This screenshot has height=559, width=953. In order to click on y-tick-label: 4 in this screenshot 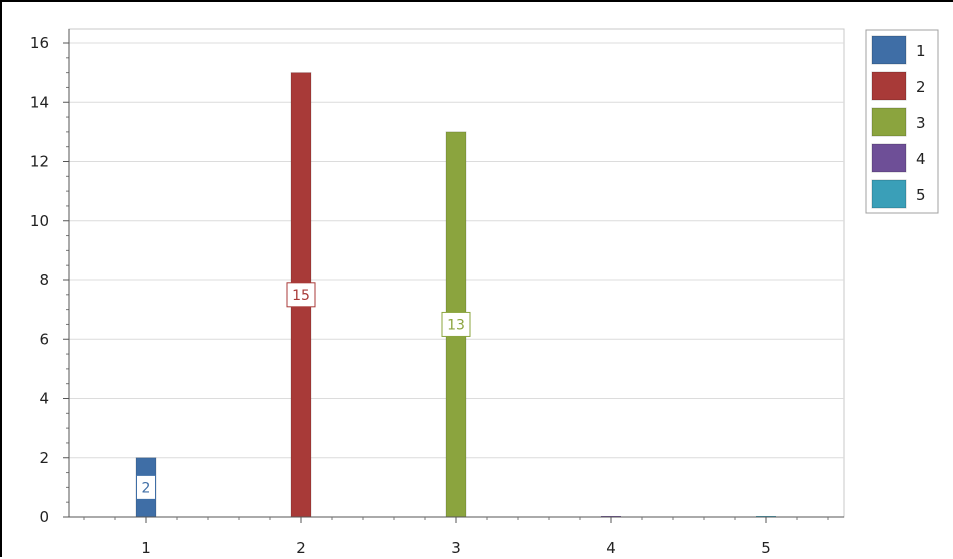, I will do `click(44, 399)`.